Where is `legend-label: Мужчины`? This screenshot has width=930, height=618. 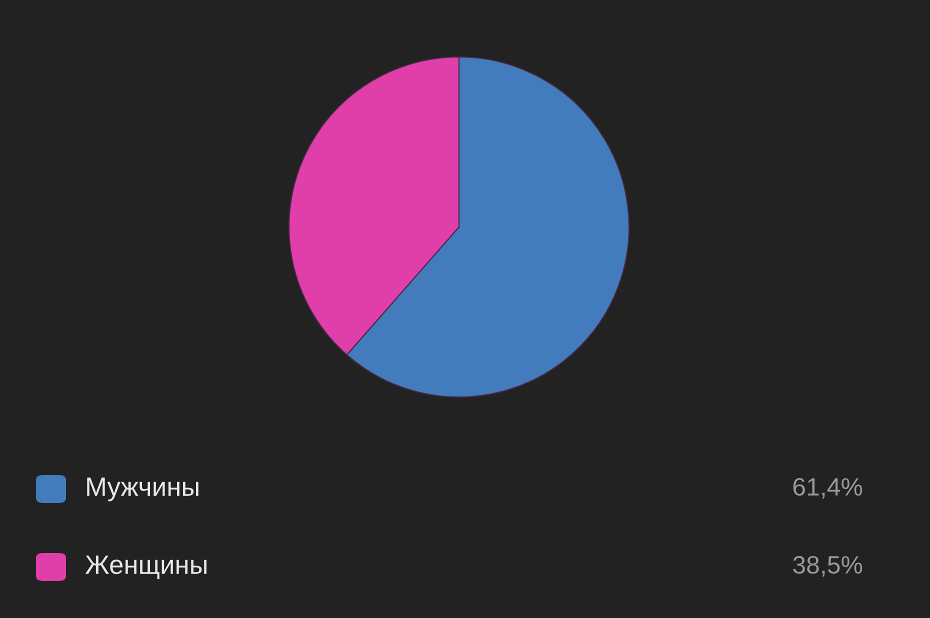 legend-label: Мужчины is located at coordinates (142, 490).